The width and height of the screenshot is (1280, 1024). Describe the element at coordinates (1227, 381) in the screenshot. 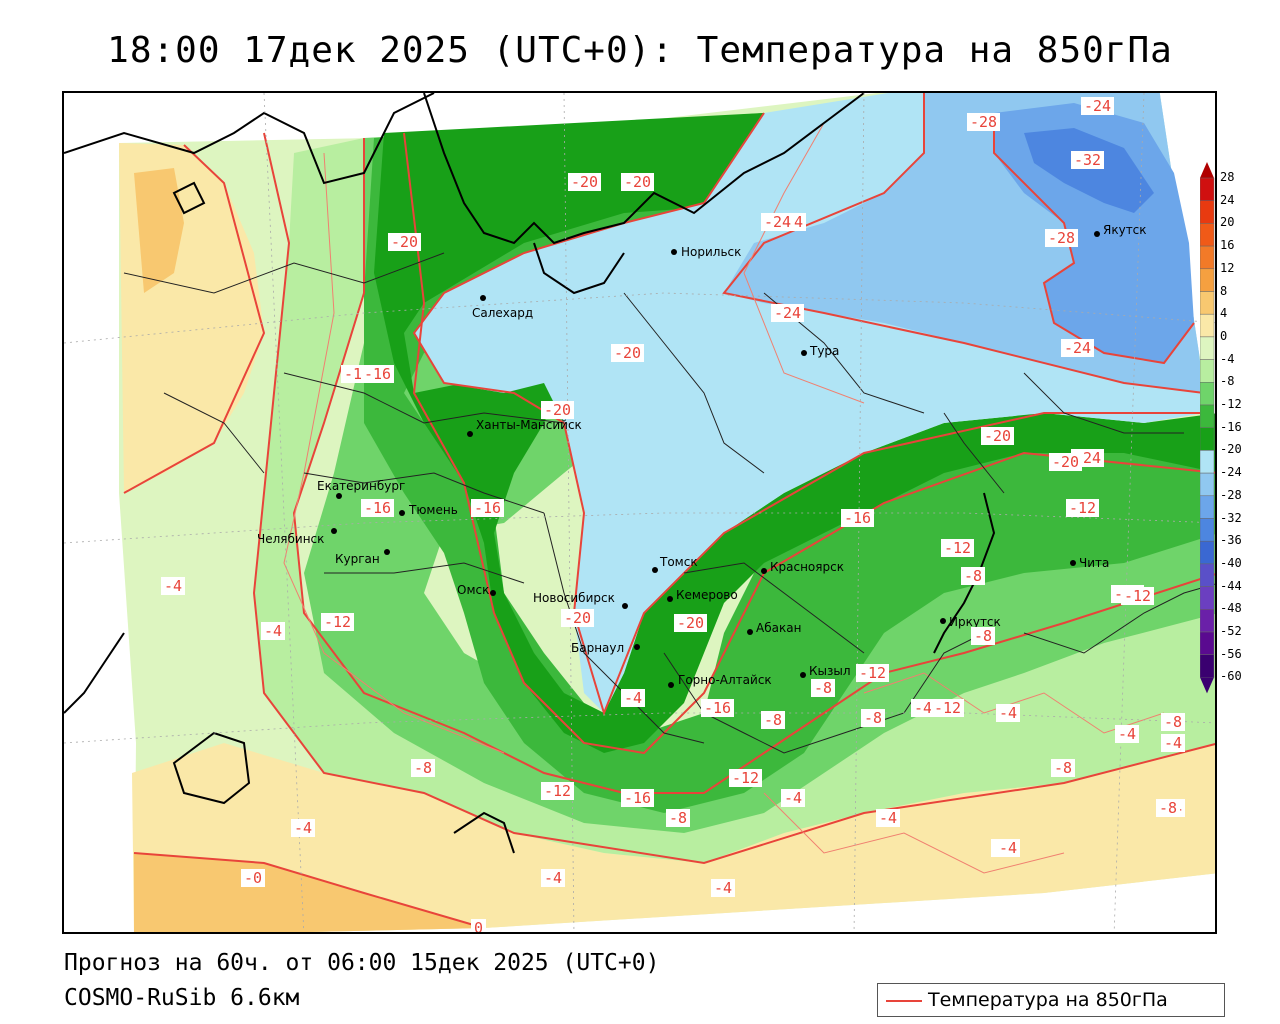

I see `colorbar-tick-label: -8` at that location.